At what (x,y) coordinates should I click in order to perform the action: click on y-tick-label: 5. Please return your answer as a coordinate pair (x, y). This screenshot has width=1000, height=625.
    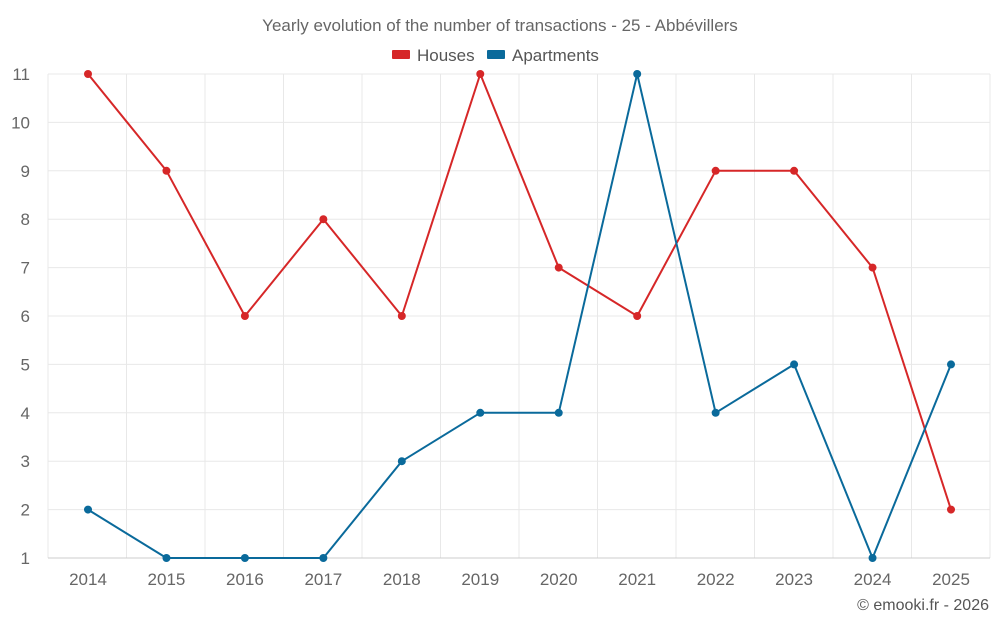
    Looking at the image, I should click on (25, 364).